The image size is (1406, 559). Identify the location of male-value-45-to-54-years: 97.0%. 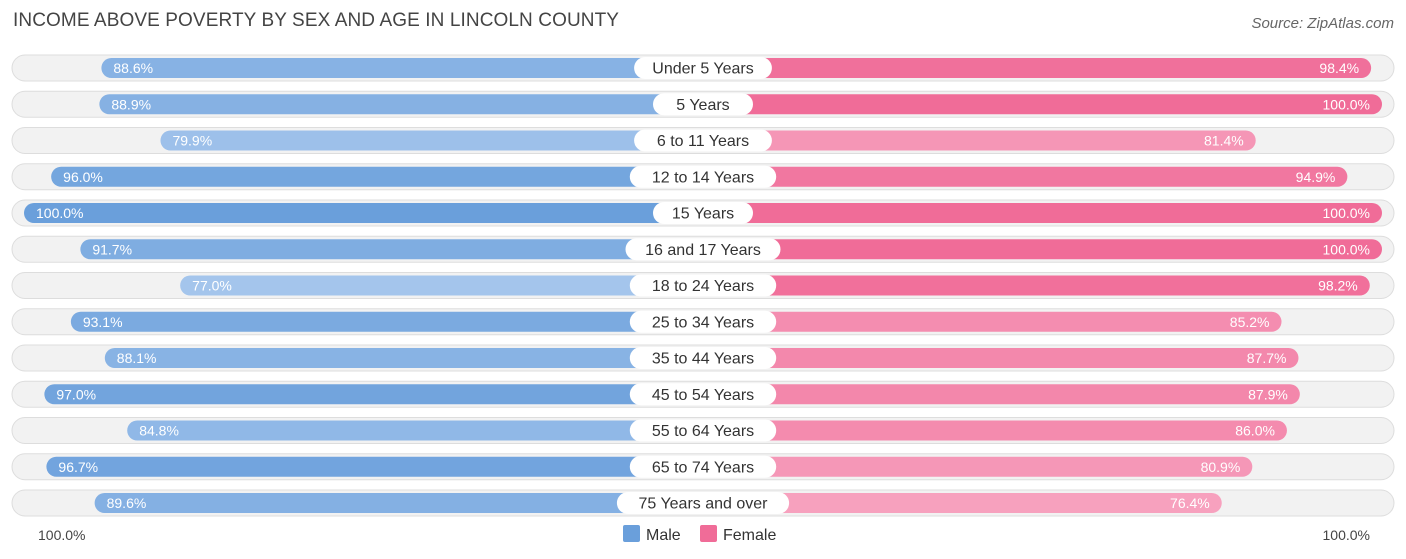
(76, 394).